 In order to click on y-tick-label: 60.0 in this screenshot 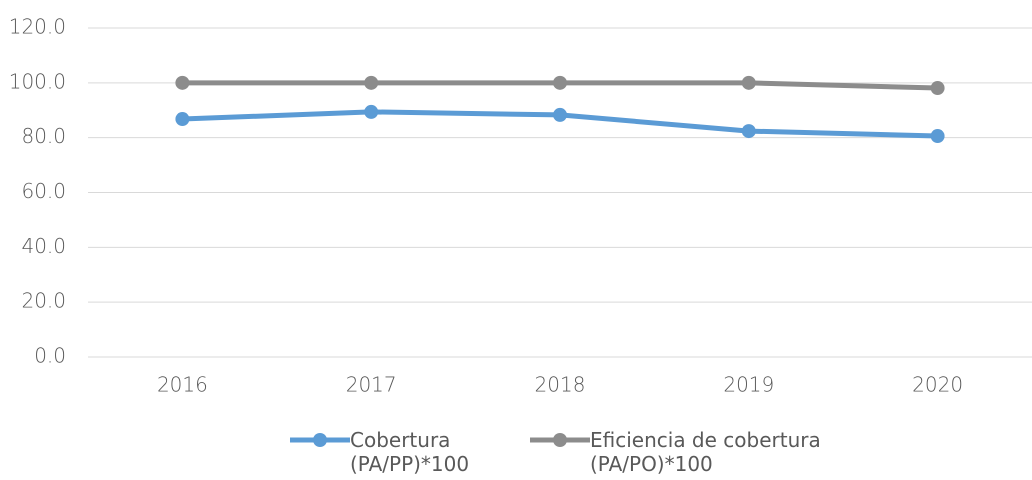, I will do `click(43, 191)`.